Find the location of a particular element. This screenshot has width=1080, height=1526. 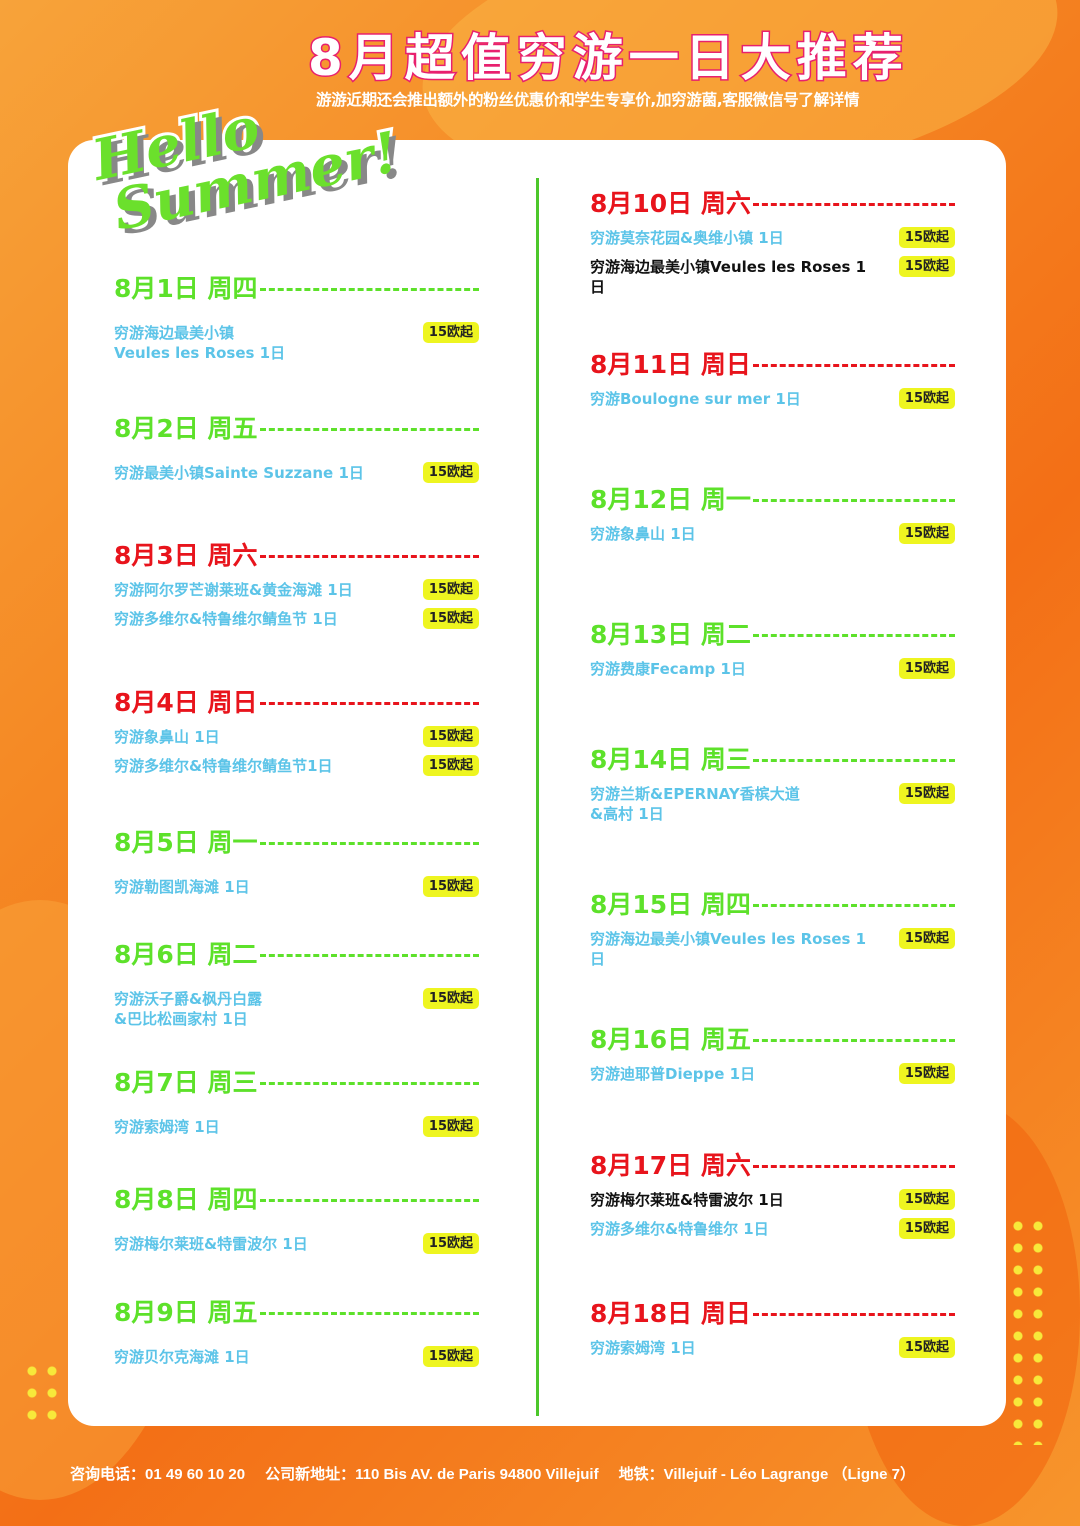

trip-item: 穷游兰斯&EPERNAY香槟大道 &高村 1日 15欧起 is located at coordinates (772, 803).